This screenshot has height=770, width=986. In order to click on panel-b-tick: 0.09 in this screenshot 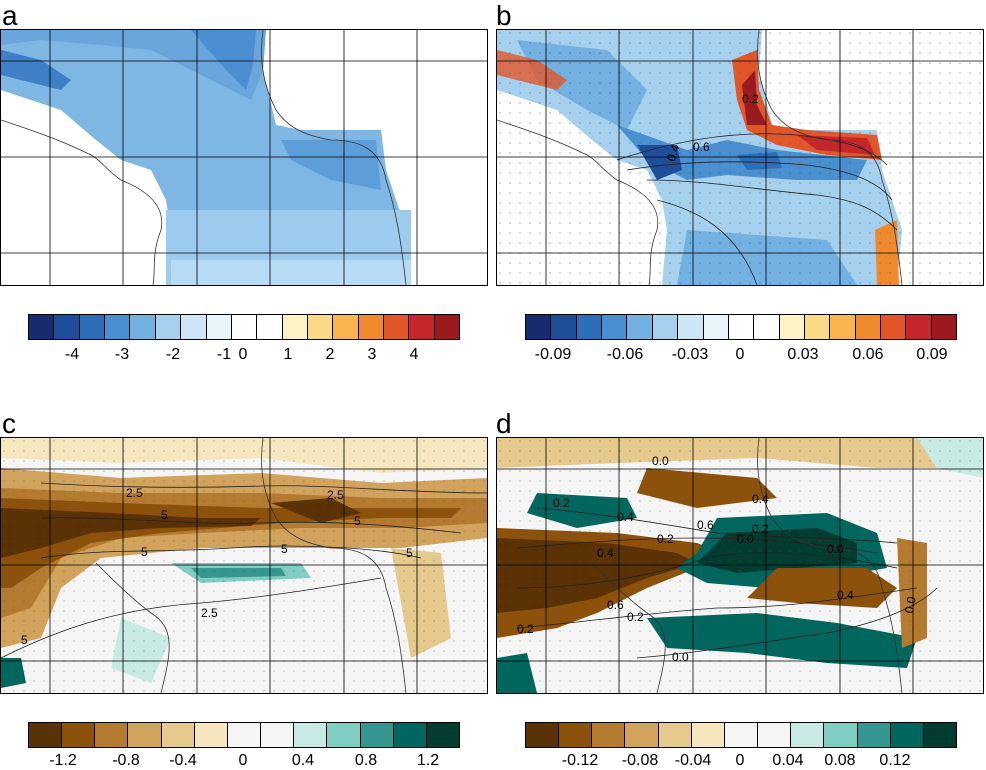, I will do `click(932, 354)`.